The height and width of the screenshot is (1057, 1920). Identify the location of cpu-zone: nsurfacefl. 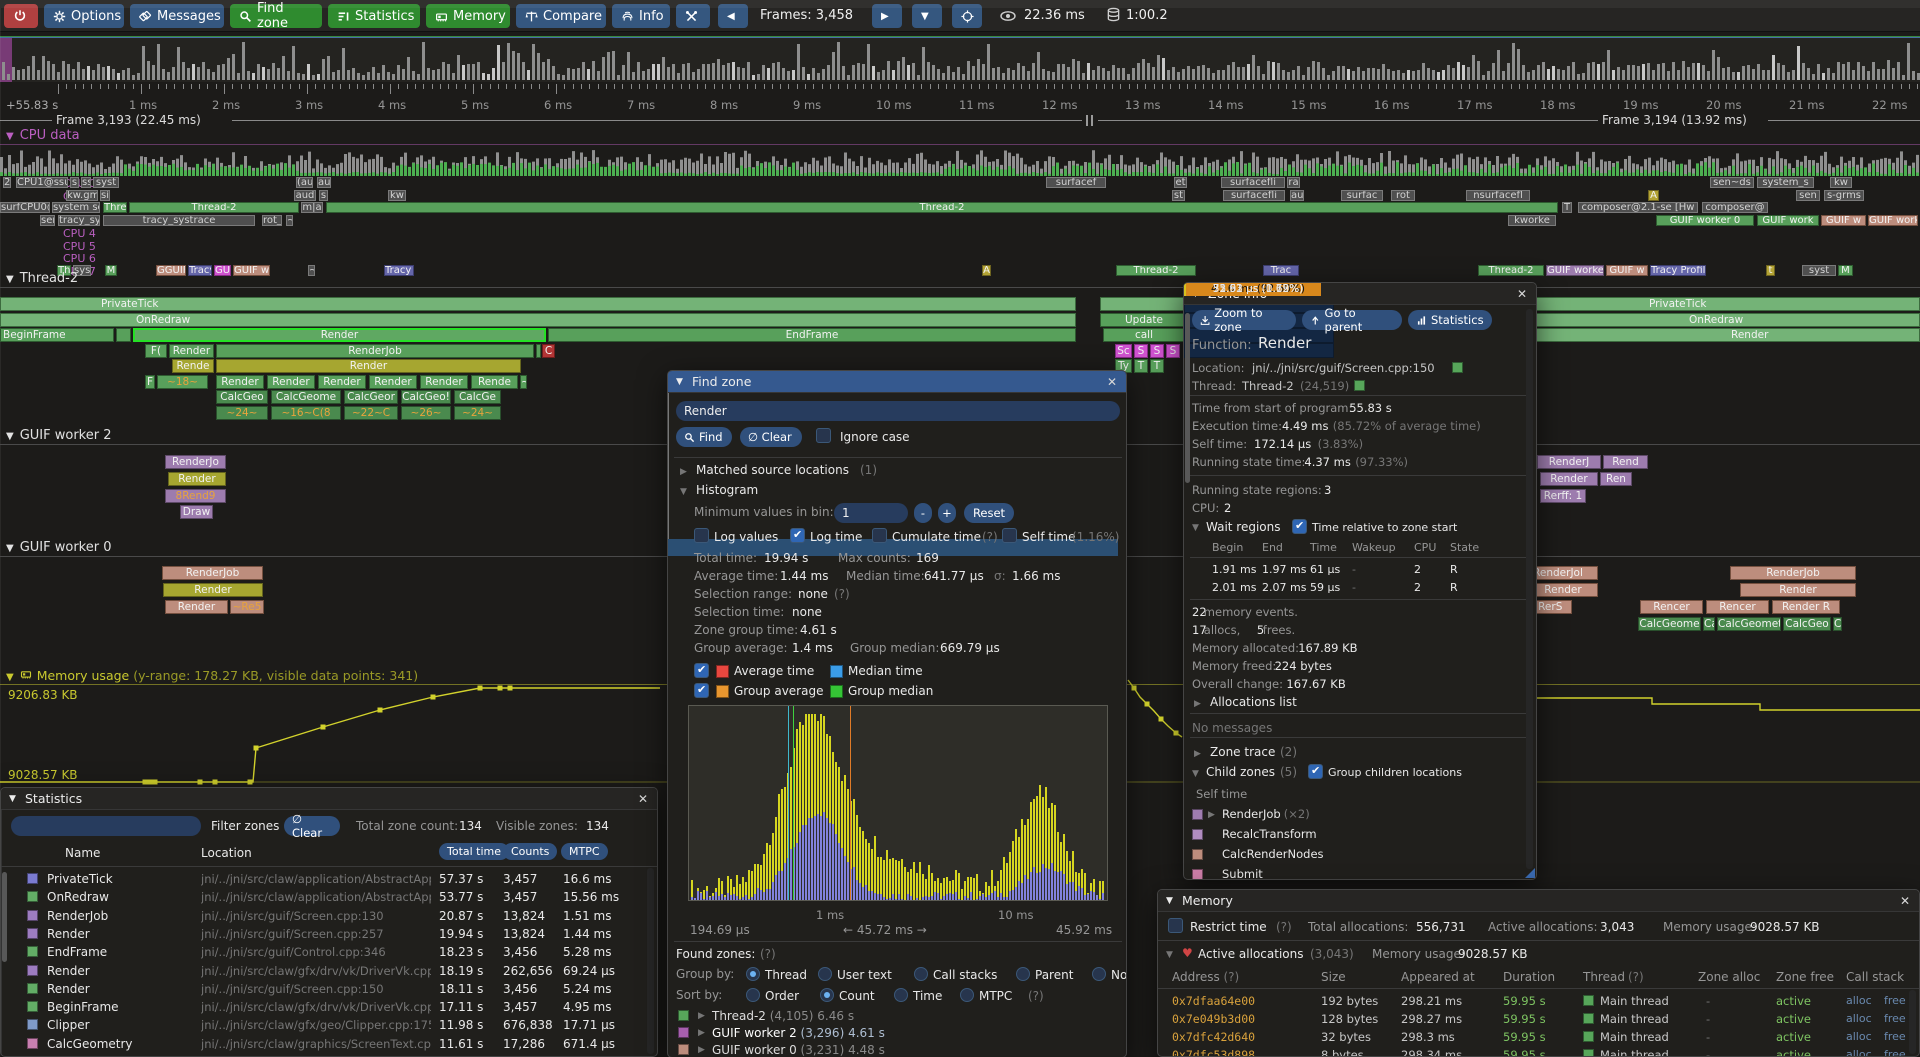
(1498, 195).